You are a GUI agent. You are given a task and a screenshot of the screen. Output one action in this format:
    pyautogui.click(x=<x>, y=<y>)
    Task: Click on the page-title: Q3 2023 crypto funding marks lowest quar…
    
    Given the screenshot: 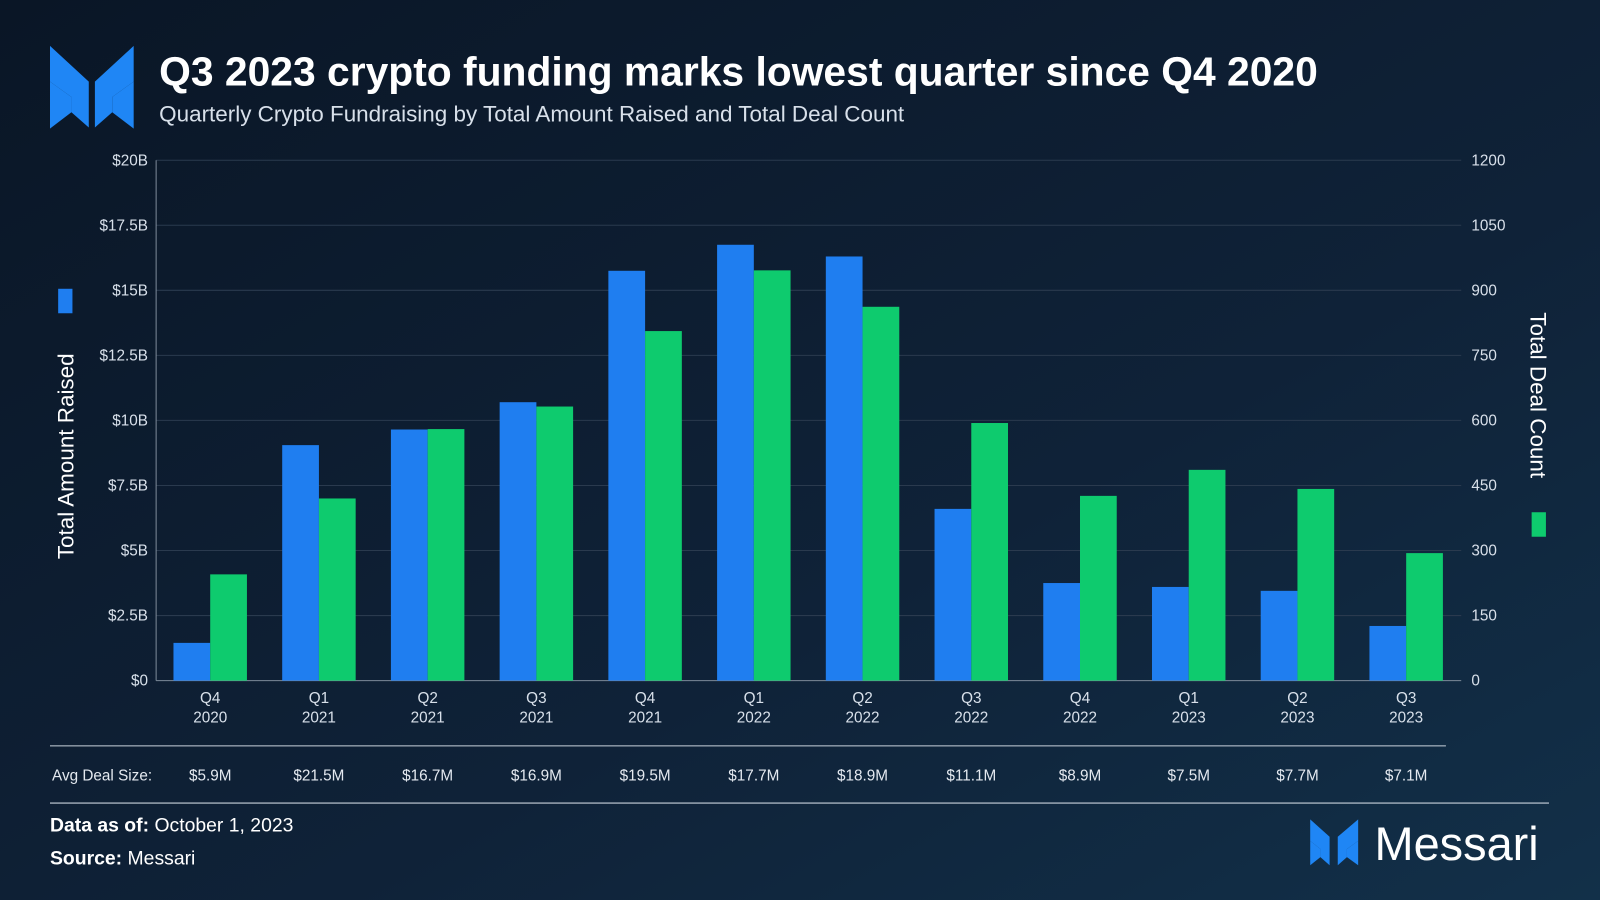 What is the action you would take?
    pyautogui.click(x=738, y=72)
    